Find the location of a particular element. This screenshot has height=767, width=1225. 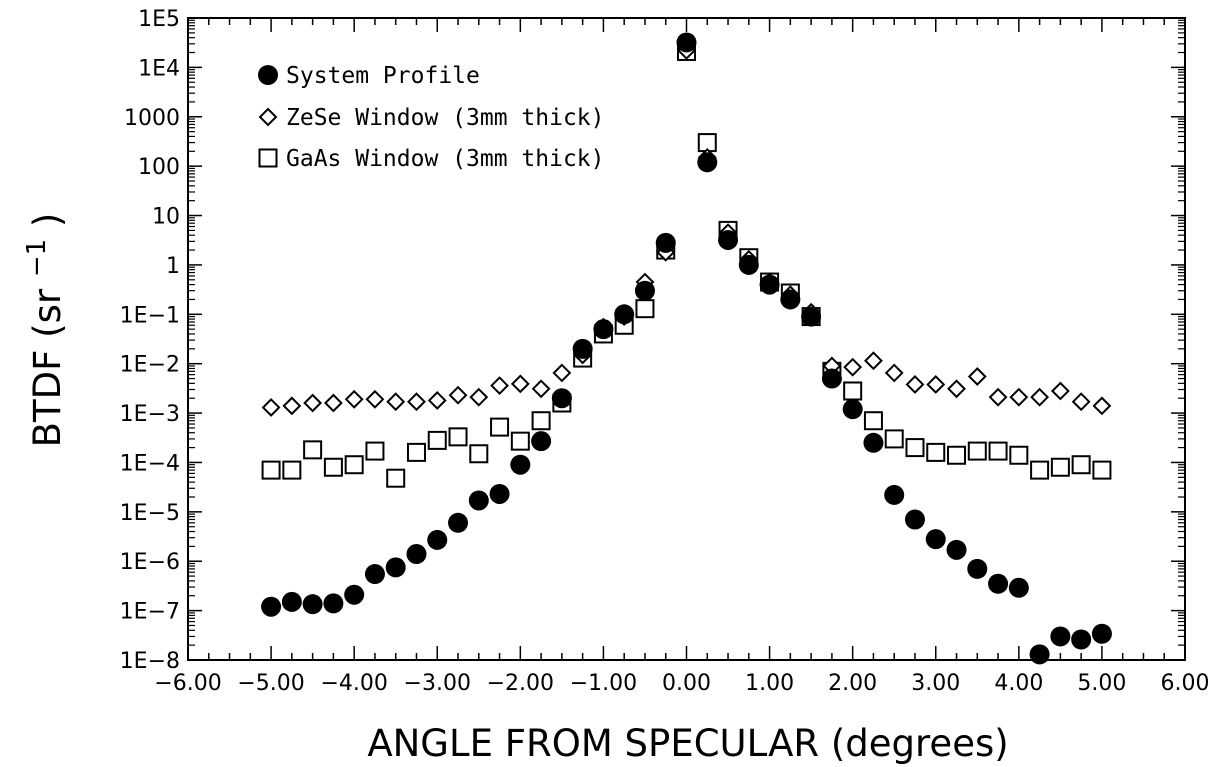

x-tick-label: −6.00 is located at coordinates (187, 683).